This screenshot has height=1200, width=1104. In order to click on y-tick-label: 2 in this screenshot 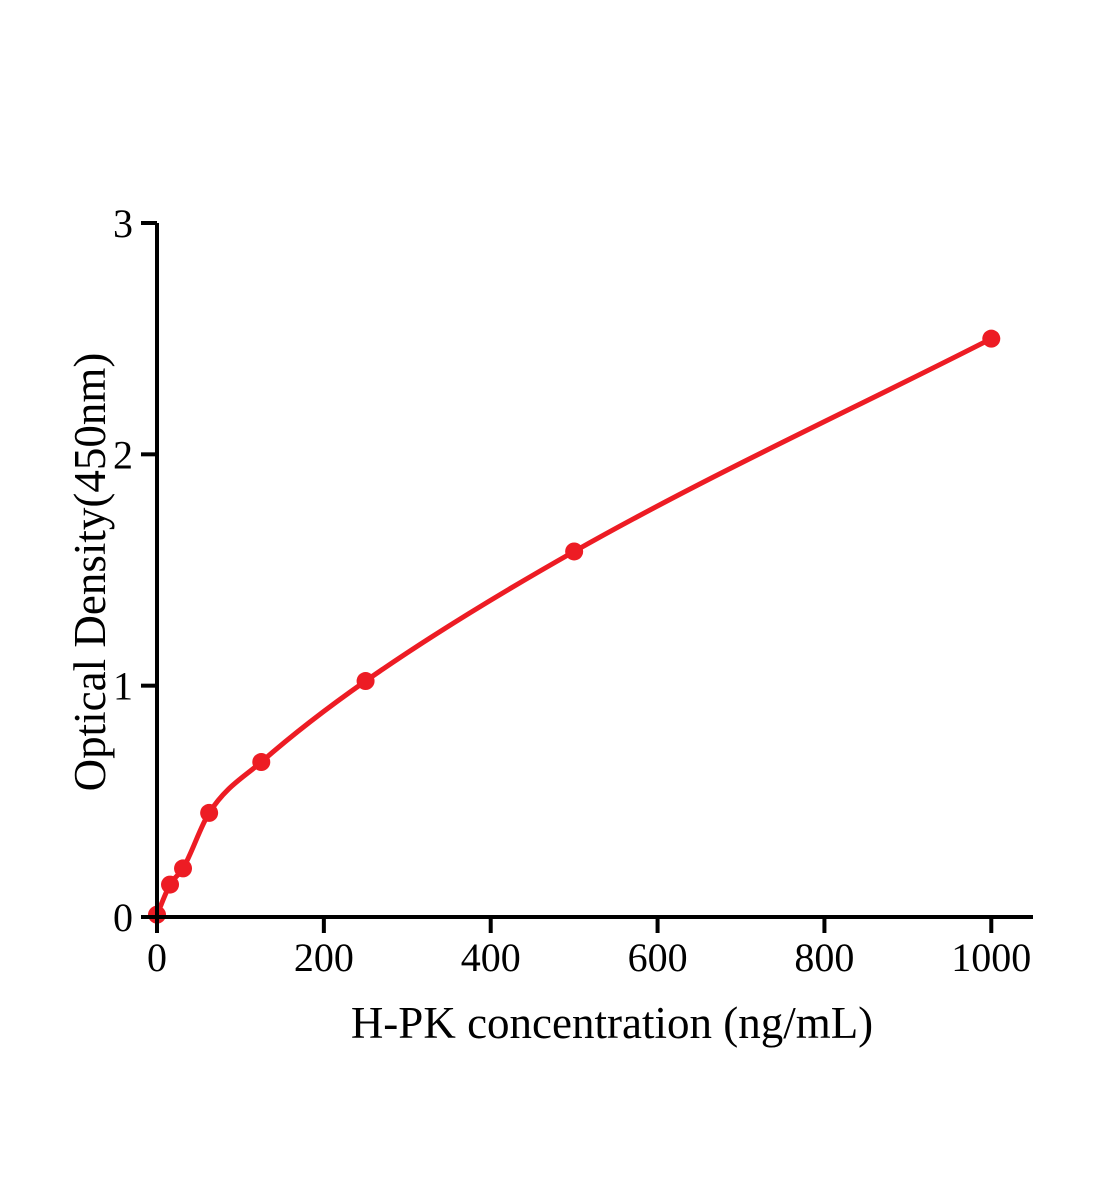, I will do `click(123, 454)`.